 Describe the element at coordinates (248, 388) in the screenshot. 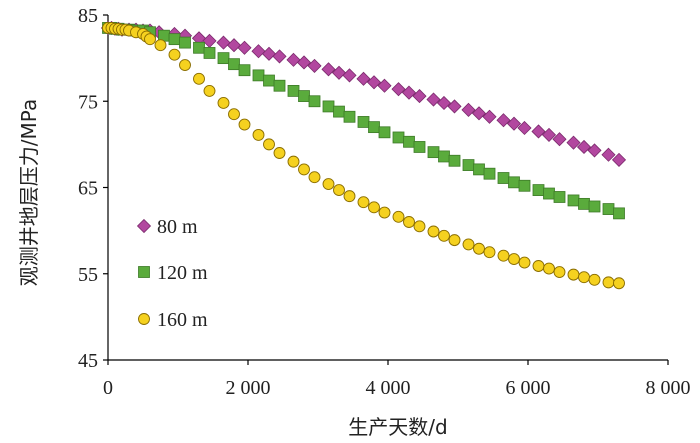

I see `x-tick-label: 2 000` at that location.